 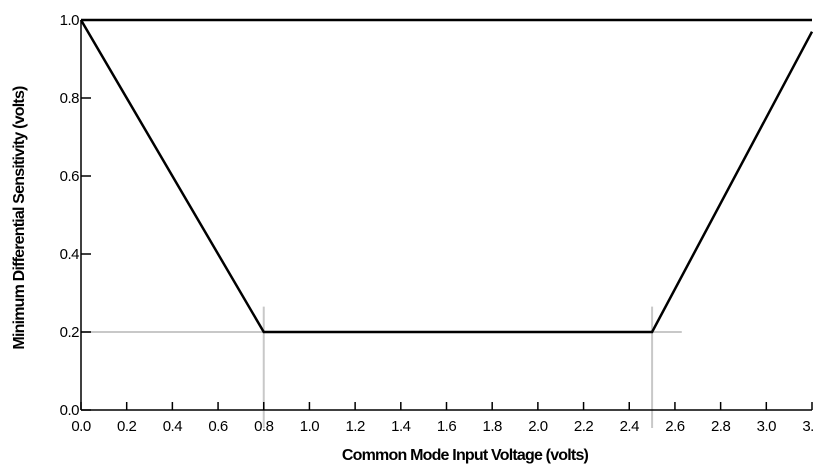 I want to click on x-tick-label-12: 2.4, so click(x=630, y=426).